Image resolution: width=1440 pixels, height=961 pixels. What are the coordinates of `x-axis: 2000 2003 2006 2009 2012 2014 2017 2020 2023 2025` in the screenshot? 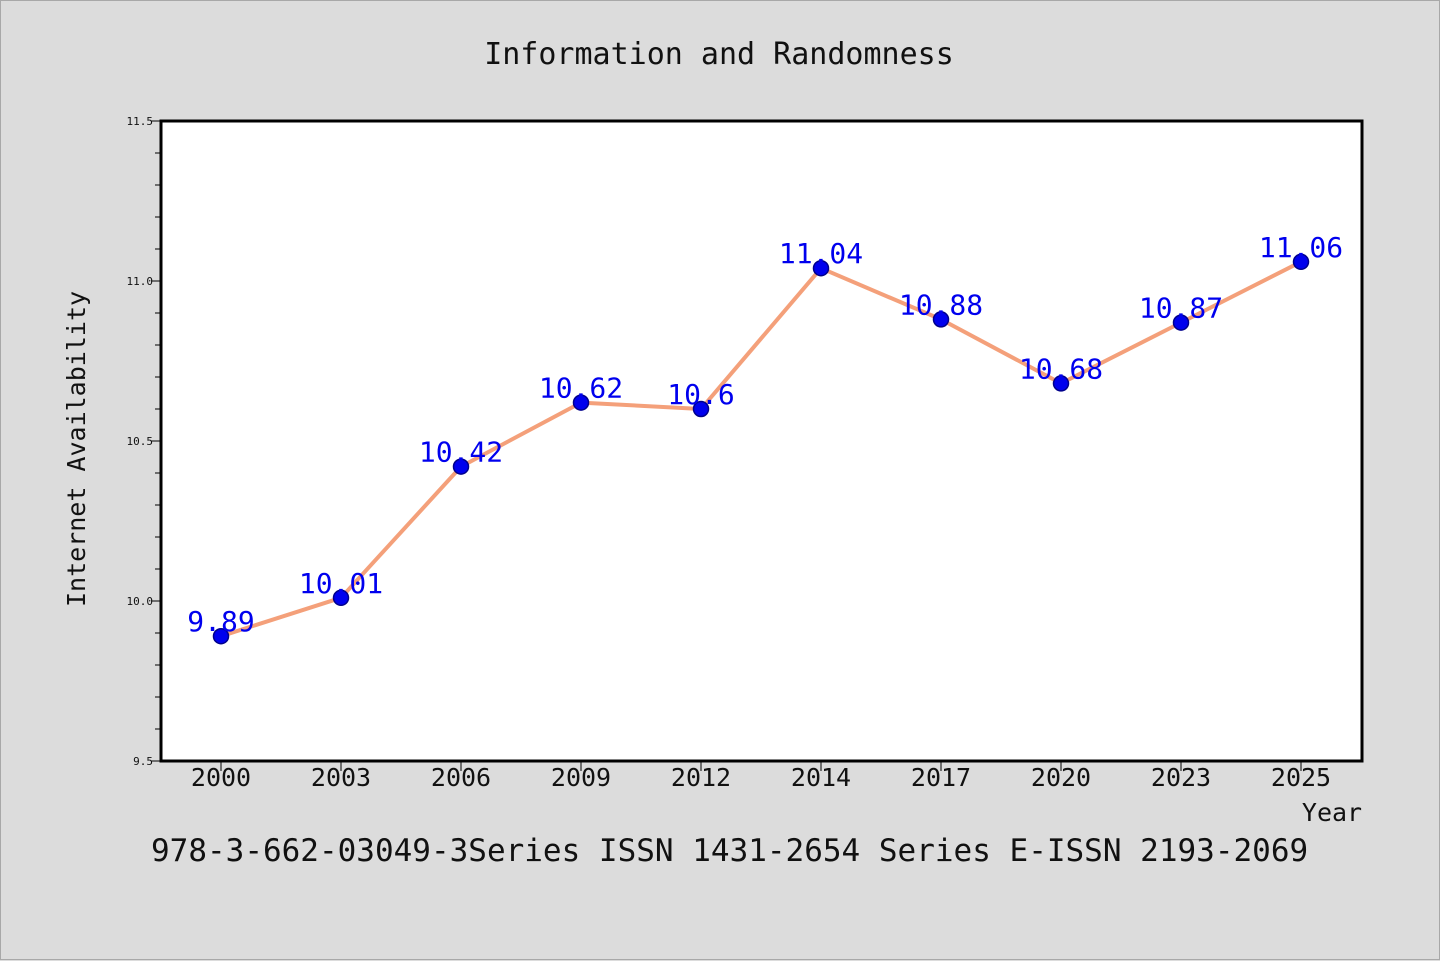 It's located at (761, 776).